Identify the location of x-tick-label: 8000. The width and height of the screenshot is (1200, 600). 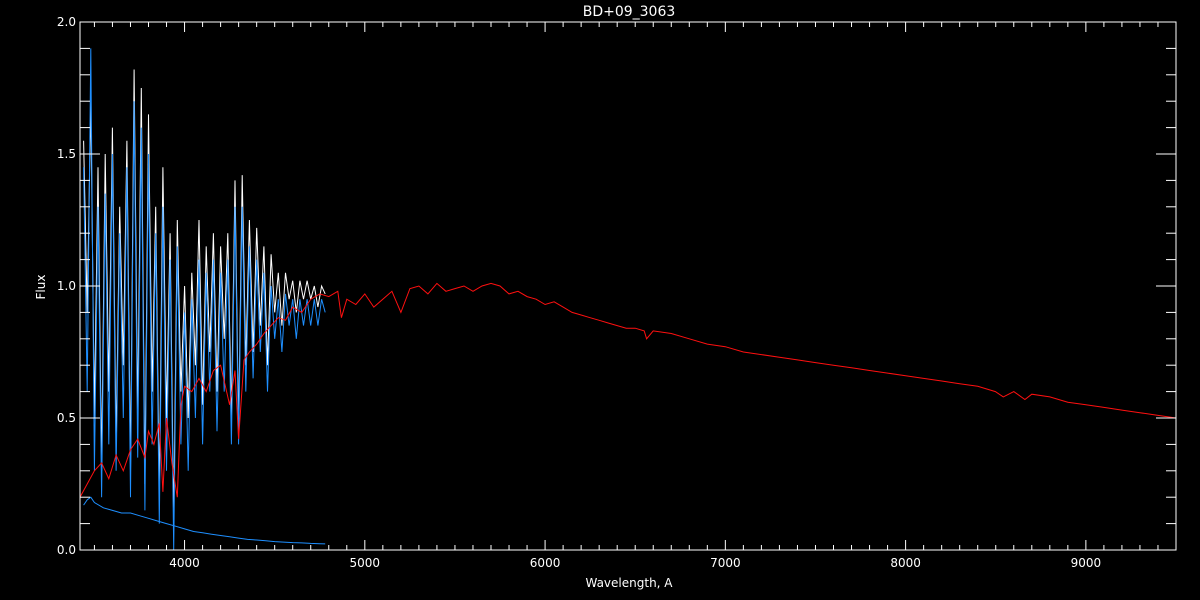
(905, 563).